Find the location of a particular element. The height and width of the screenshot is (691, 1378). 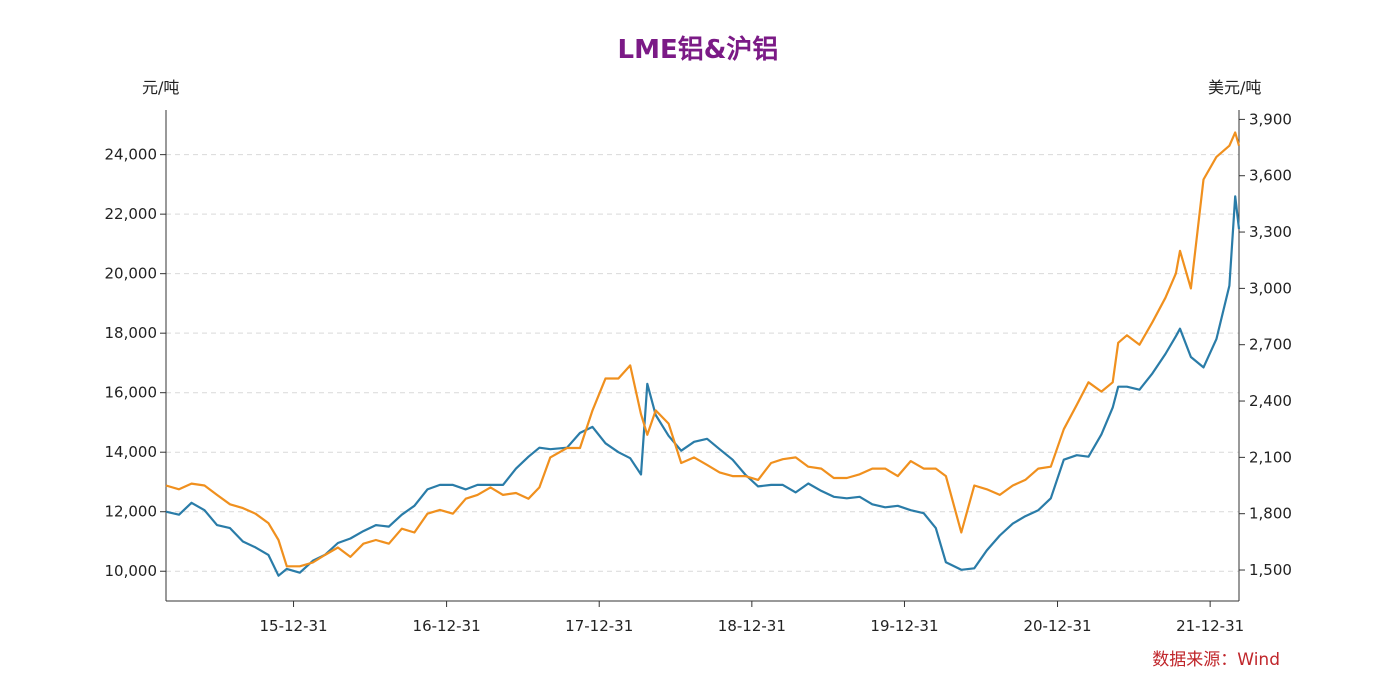

chart-title: LME铝&沪铝 is located at coordinates (698, 50).